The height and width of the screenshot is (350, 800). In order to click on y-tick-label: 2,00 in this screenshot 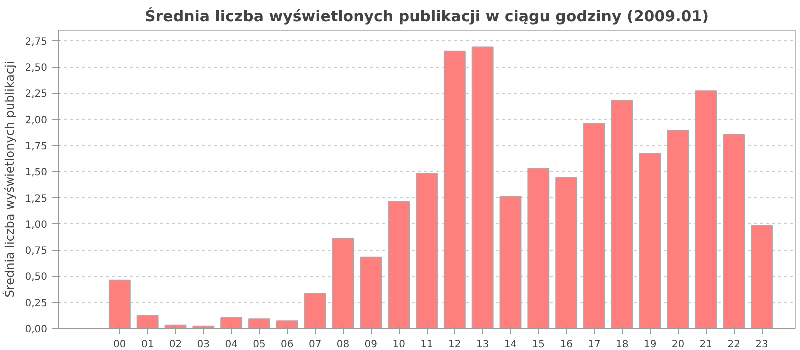, I will do `click(36, 120)`.